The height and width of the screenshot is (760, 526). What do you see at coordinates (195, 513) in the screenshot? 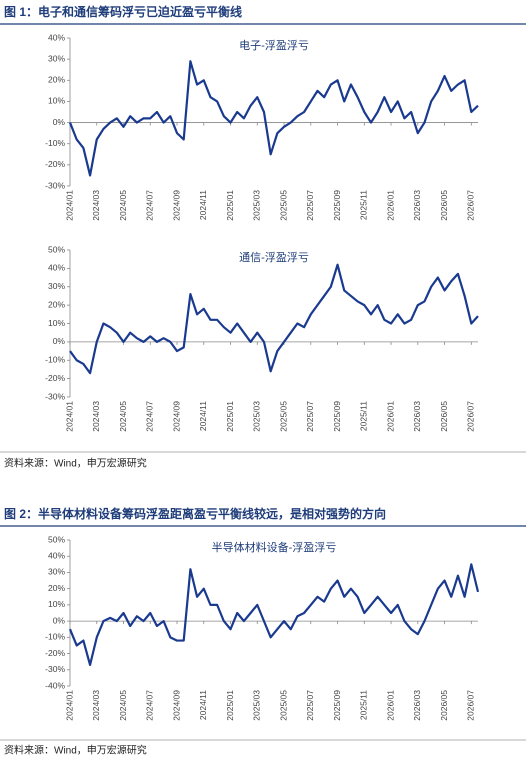
I see `figure-caption: 图 2：半导体材料设备筹码浮盈距离盈亏平衡线较远，是相对强势的方向` at bounding box center [195, 513].